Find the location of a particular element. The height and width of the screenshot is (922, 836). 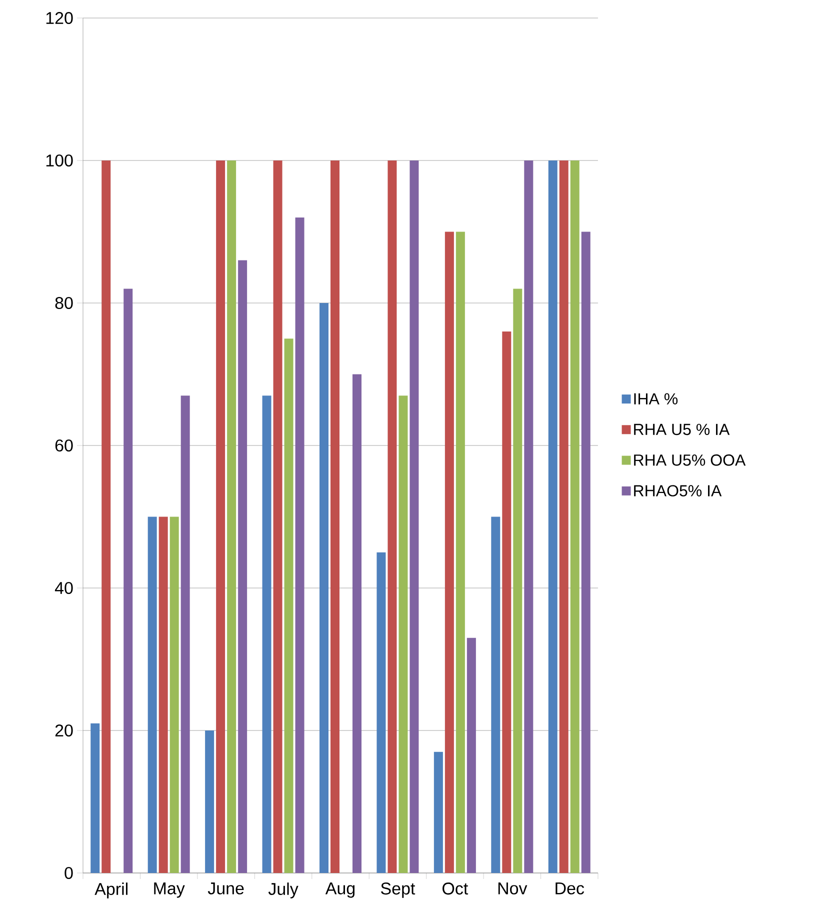

legend-label: IHA % is located at coordinates (656, 398).